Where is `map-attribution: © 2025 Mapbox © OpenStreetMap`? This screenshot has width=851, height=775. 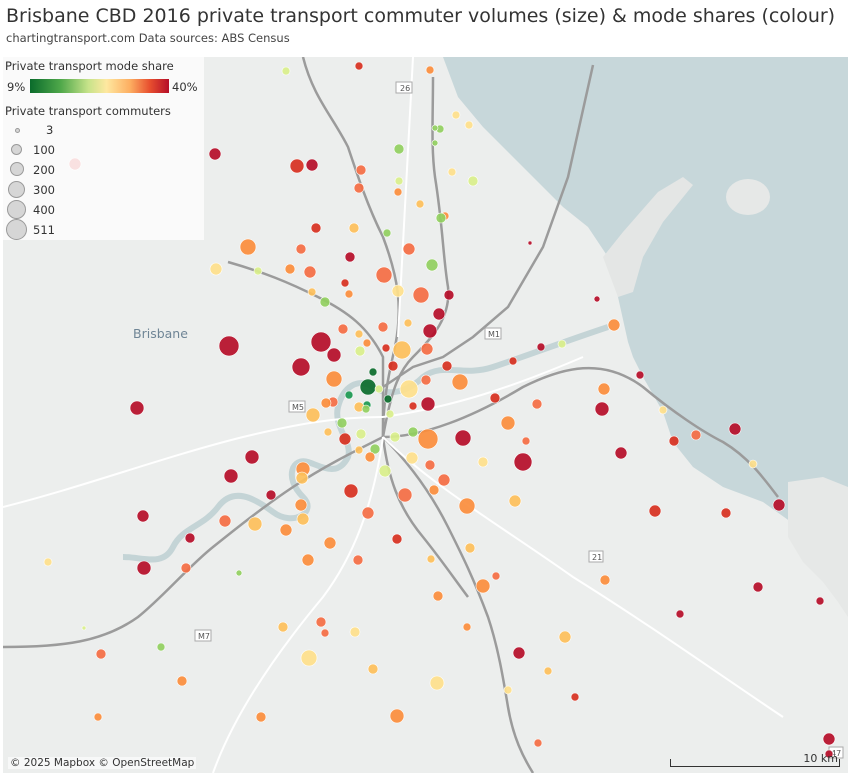
map-attribution: © 2025 Mapbox © OpenStreetMap is located at coordinates (102, 763).